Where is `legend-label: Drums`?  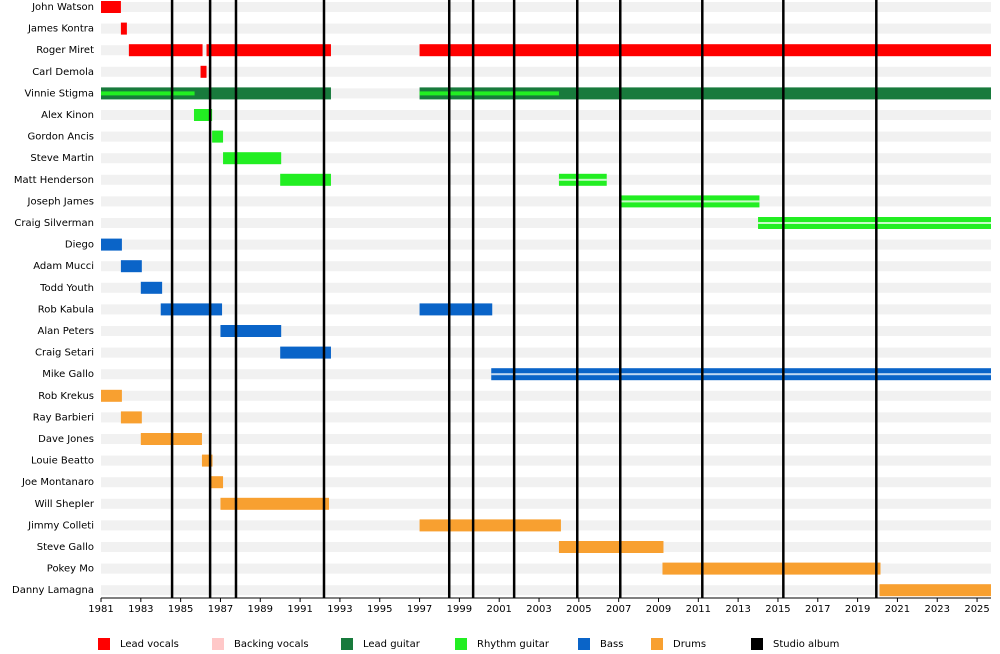
legend-label: Drums is located at coordinates (689, 644).